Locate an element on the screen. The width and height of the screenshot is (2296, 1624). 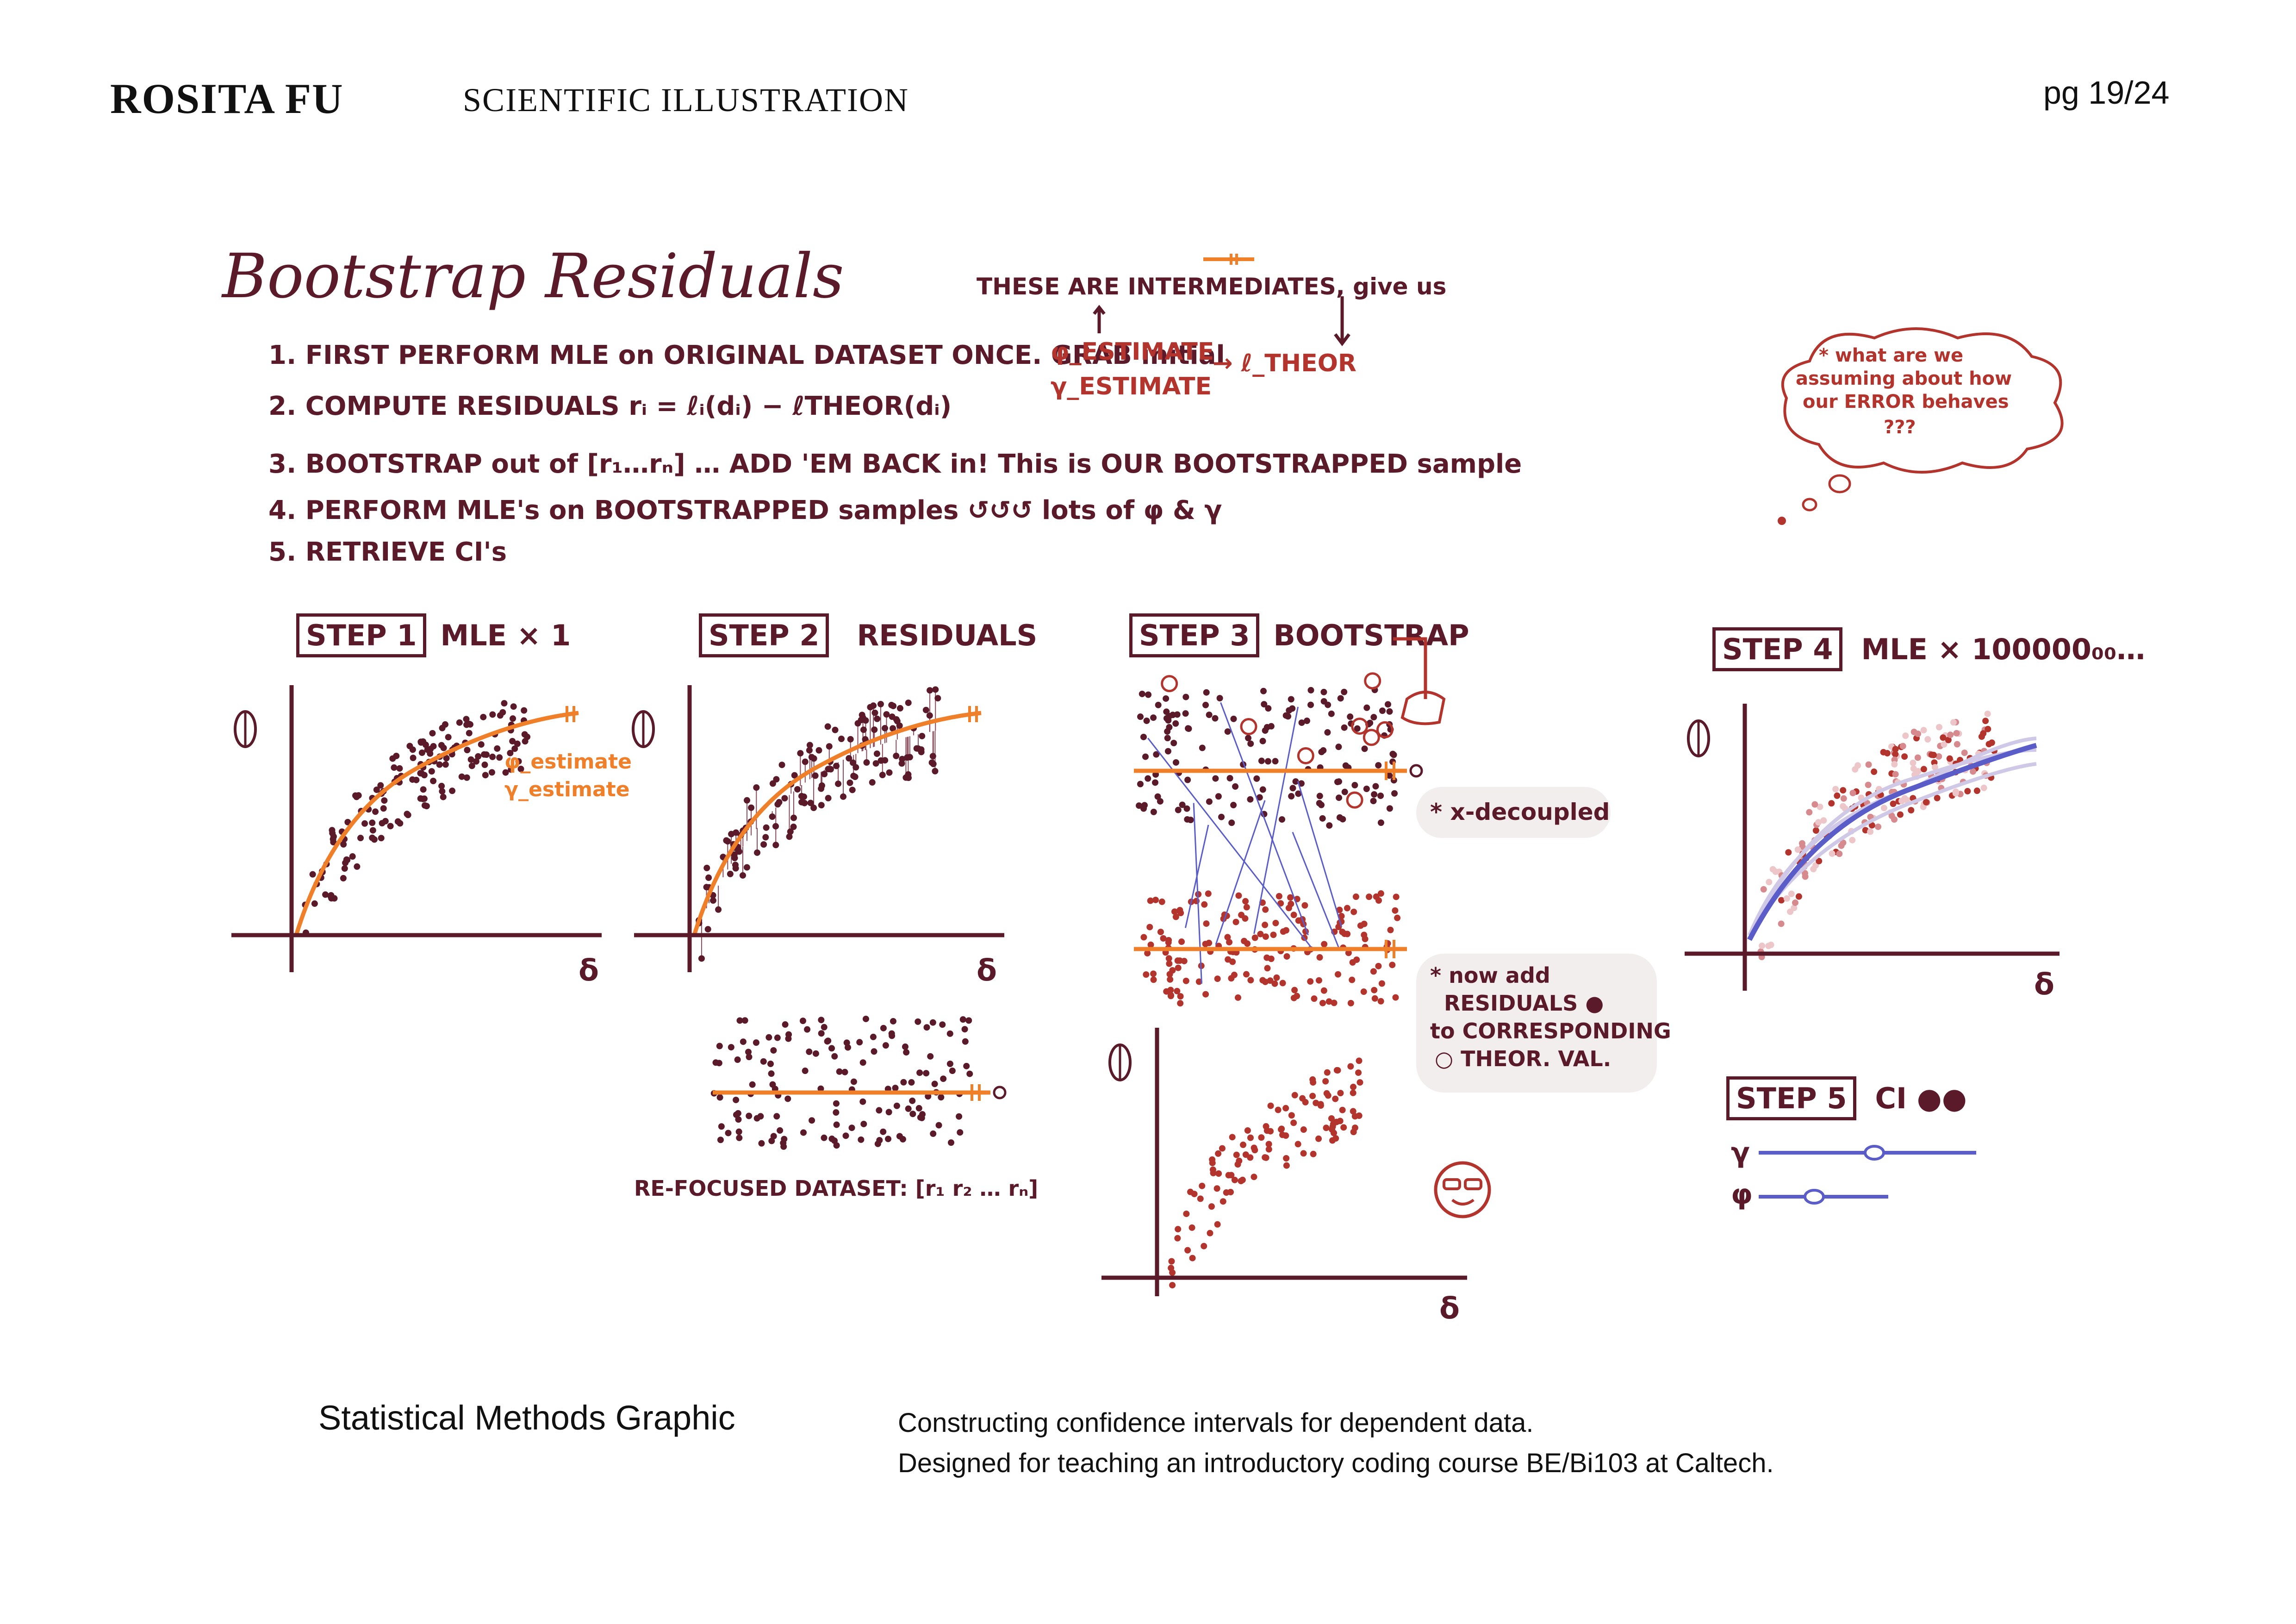
step2-x-axis: δ is located at coordinates (987, 971).